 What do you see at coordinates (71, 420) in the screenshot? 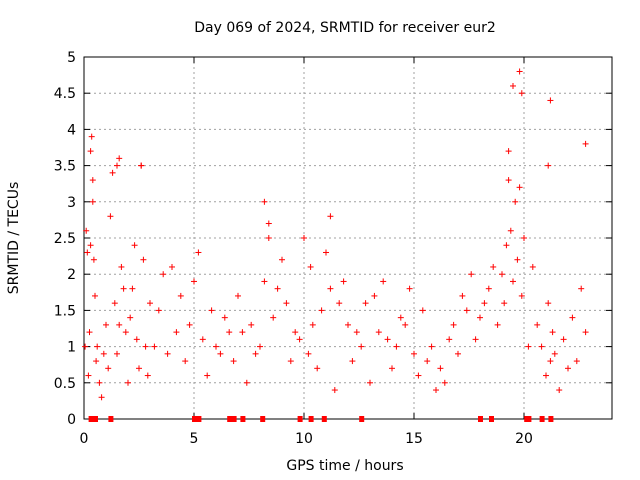
I see `y-tick-label: 0` at bounding box center [71, 420].